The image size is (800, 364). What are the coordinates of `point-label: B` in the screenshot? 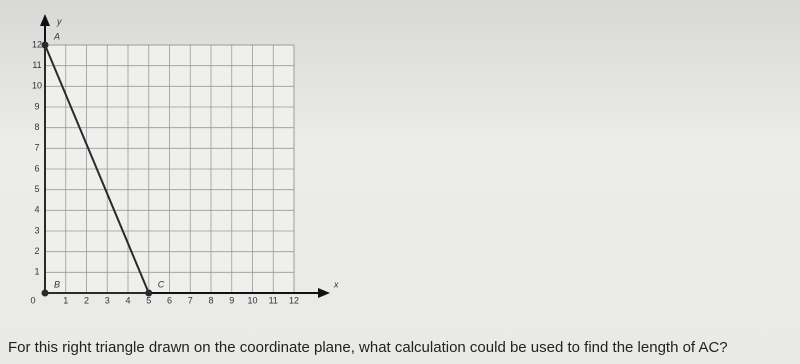 It's located at (57, 284).